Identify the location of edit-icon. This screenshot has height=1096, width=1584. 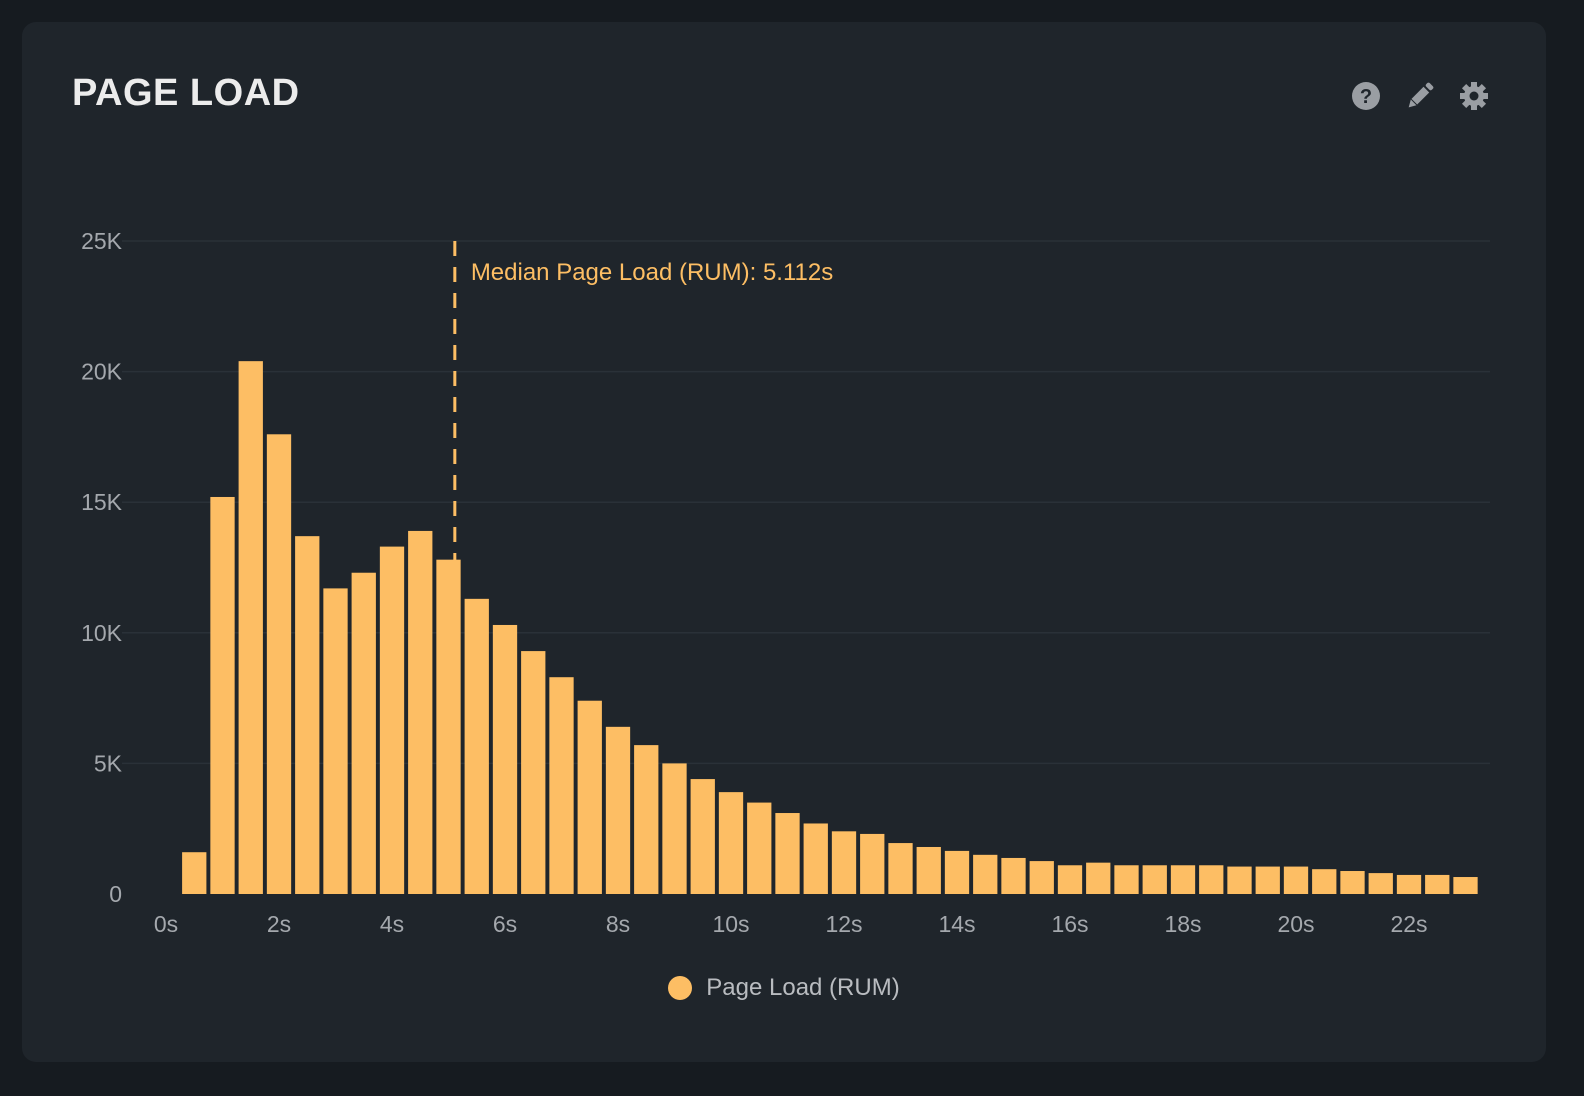
(1420, 96).